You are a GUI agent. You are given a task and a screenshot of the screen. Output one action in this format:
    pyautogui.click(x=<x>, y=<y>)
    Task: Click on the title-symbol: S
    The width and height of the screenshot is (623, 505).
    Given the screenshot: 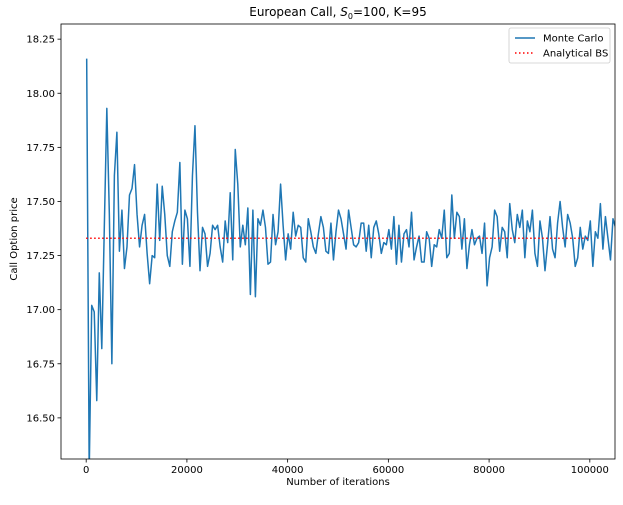 What is the action you would take?
    pyautogui.click(x=344, y=12)
    